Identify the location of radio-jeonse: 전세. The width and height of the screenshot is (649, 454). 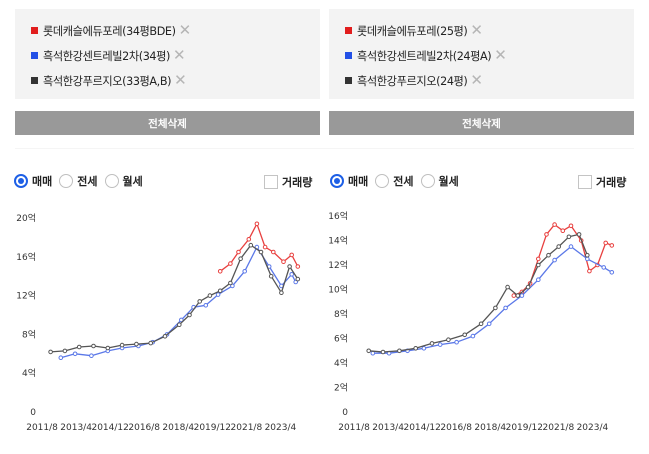
(394, 181).